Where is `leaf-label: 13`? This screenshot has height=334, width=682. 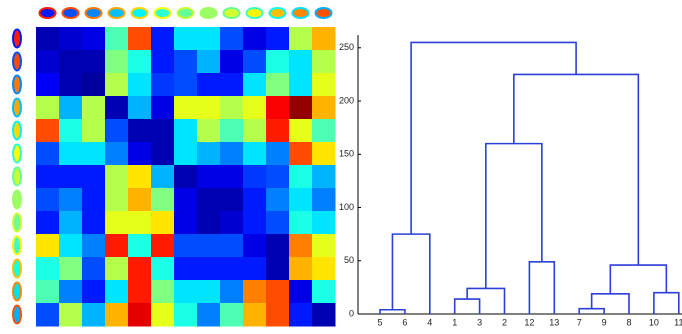
leaf-label: 13 is located at coordinates (554, 322).